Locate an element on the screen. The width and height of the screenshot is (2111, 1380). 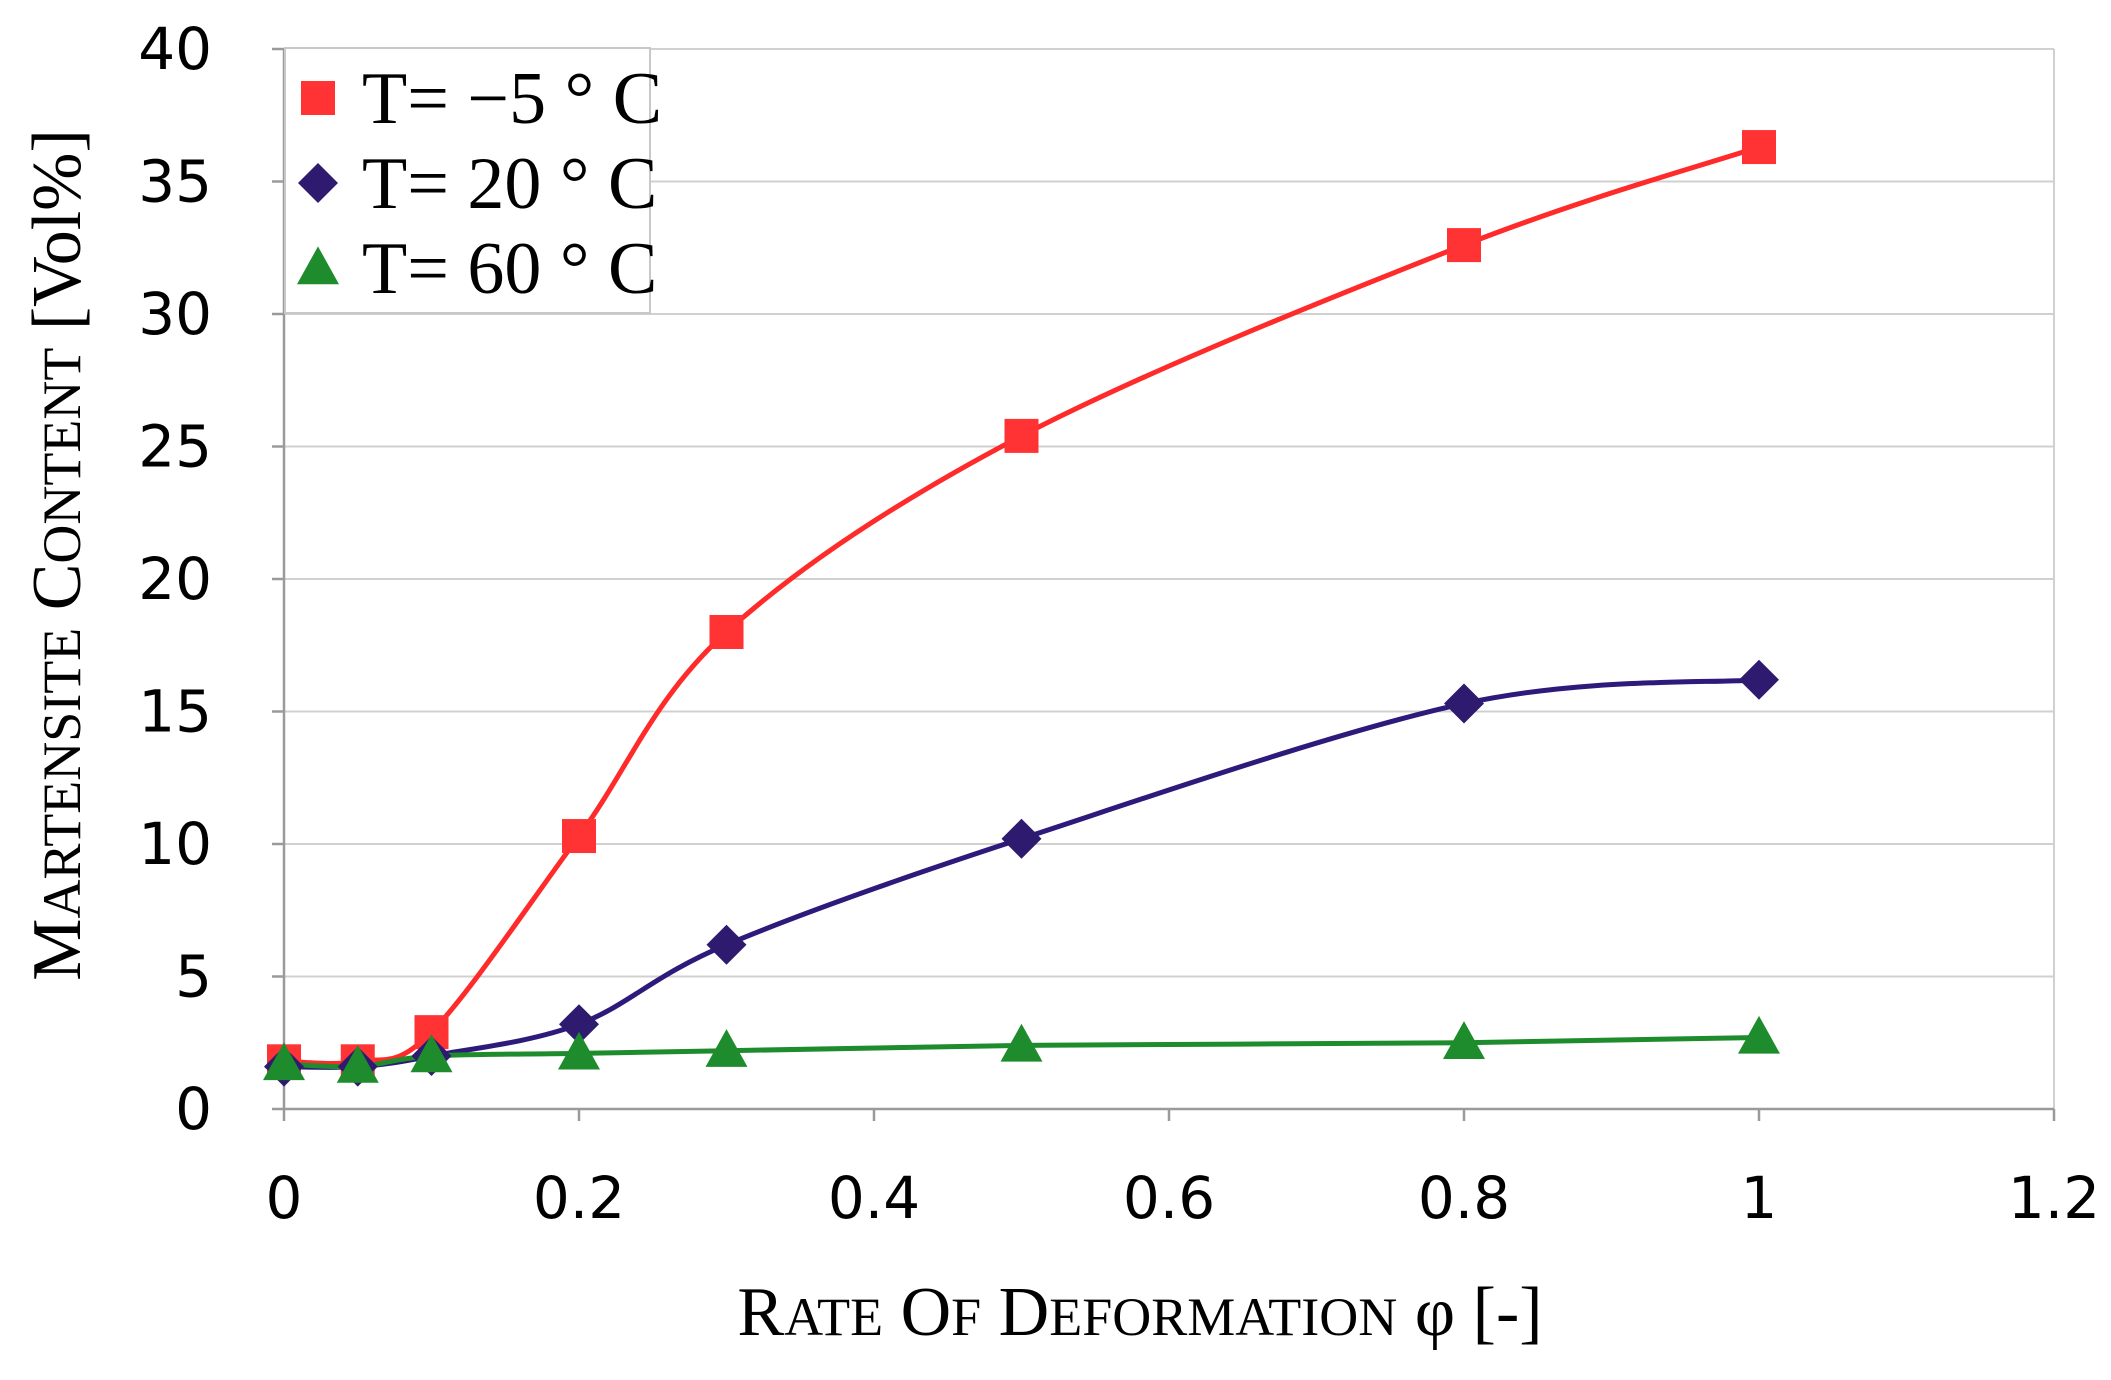
x-tick-labels: 0 0.2 0.4 0.6 0.8 1 1.2 is located at coordinates (1183, 1198).